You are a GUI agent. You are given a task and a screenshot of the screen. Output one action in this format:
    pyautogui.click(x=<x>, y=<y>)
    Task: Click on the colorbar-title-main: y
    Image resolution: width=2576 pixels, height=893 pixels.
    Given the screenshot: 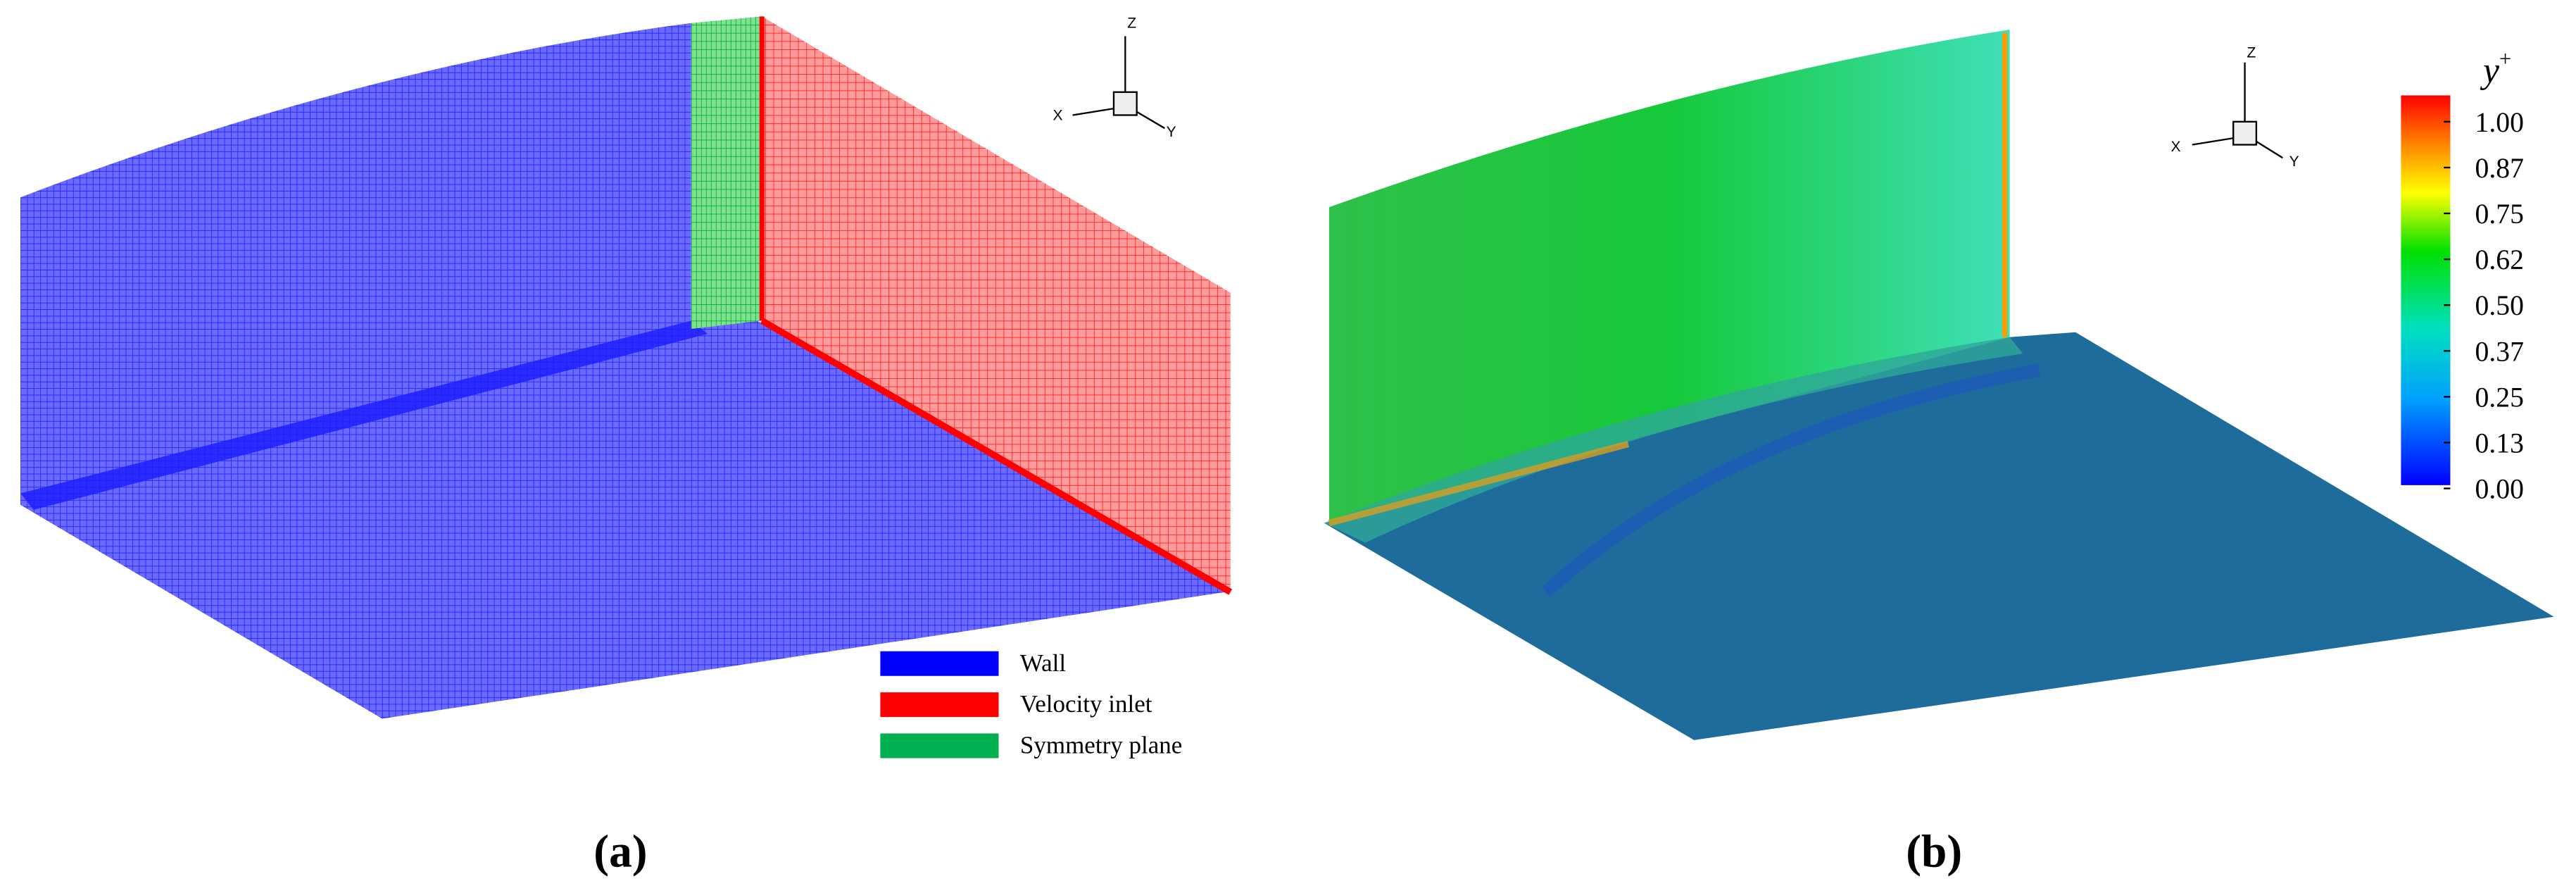 What is the action you would take?
    pyautogui.click(x=2490, y=71)
    